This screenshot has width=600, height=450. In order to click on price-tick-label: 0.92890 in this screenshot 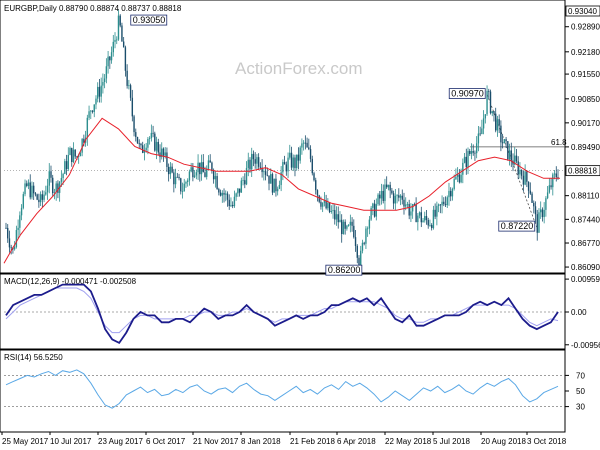, I will do `click(585, 27)`.